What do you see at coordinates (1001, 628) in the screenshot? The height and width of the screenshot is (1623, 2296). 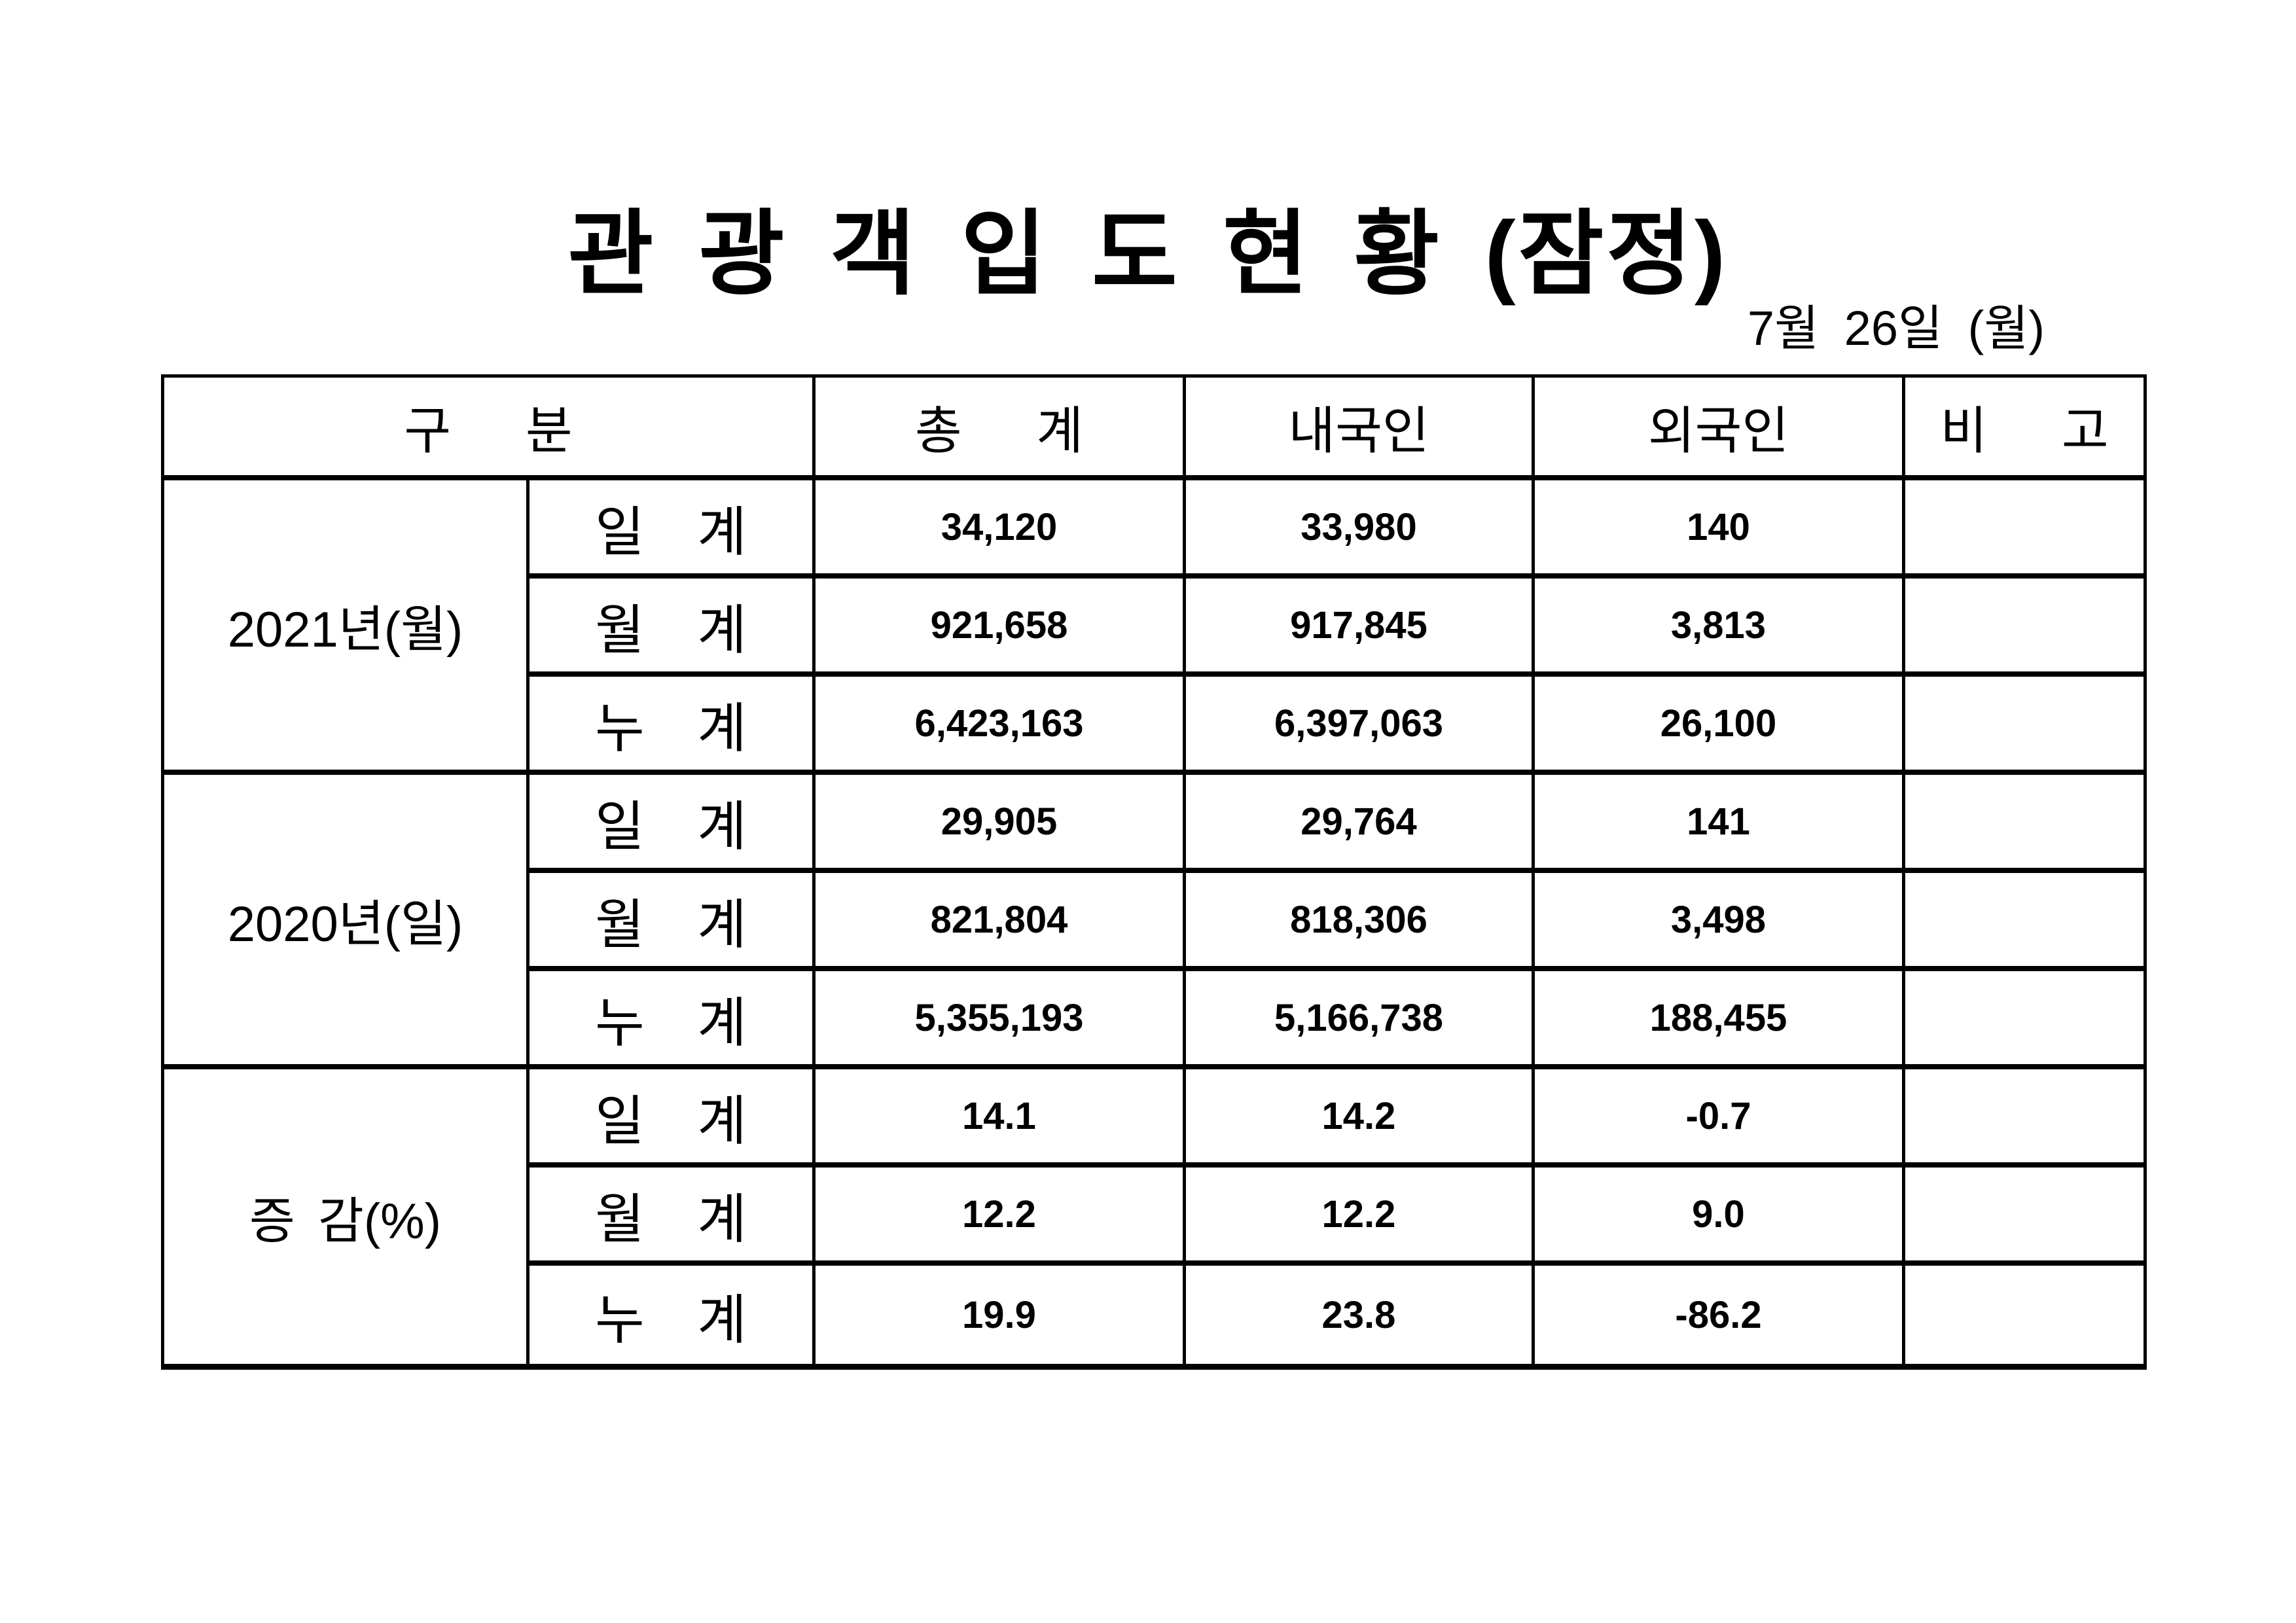 I see `value-total: 921,658` at bounding box center [1001, 628].